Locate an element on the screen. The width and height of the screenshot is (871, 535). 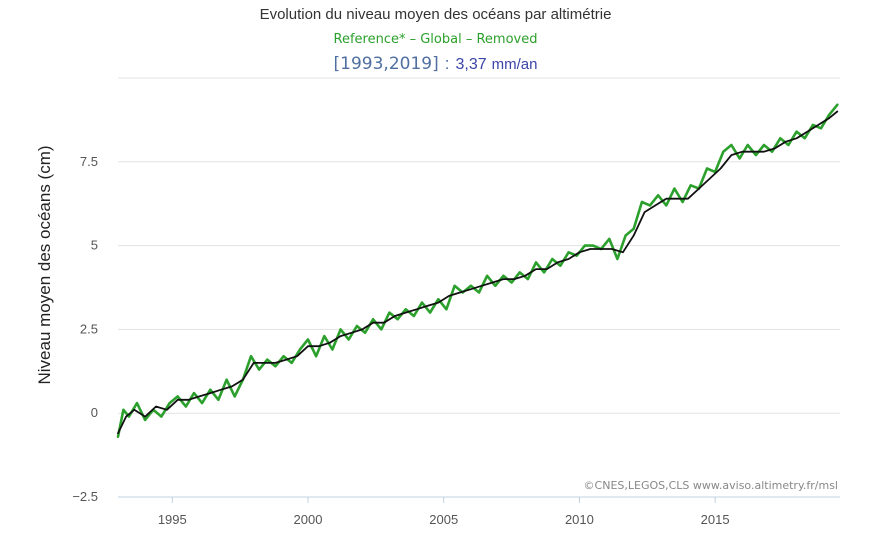
x-tick-label: 1995 is located at coordinates (172, 519).